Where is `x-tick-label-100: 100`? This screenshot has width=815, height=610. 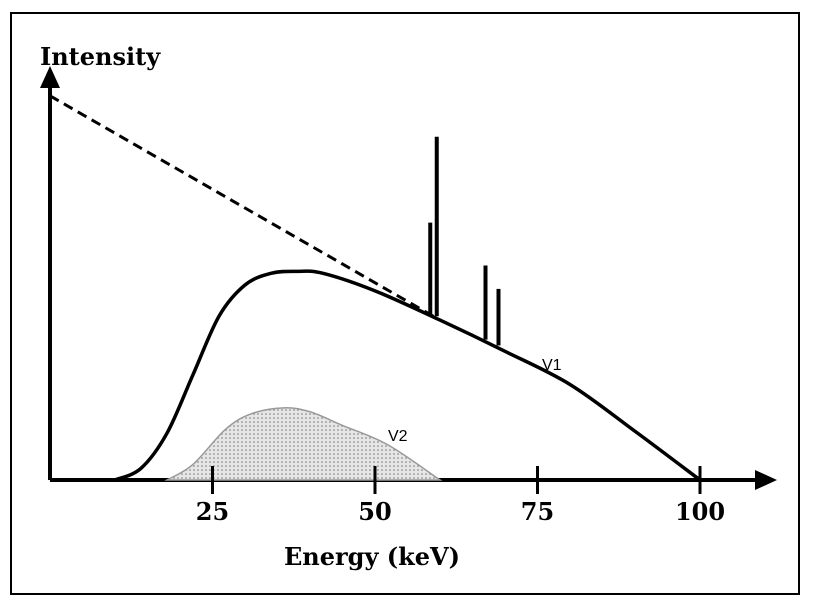
x-tick-label-100: 100 is located at coordinates (700, 511).